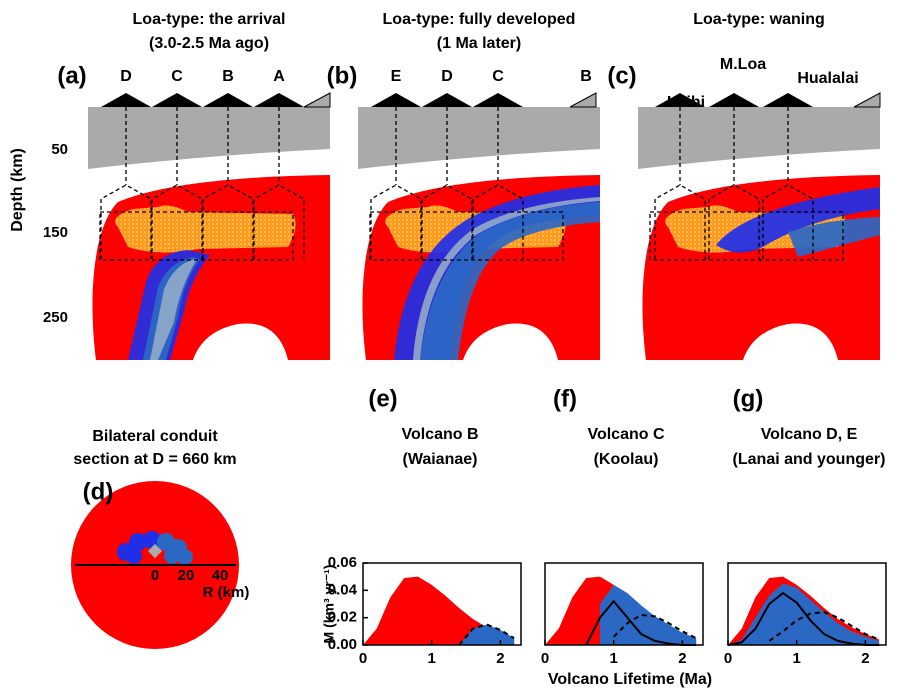 The image size is (907, 694). Describe the element at coordinates (55, 317) in the screenshot. I see `depth-tick: 250` at that location.